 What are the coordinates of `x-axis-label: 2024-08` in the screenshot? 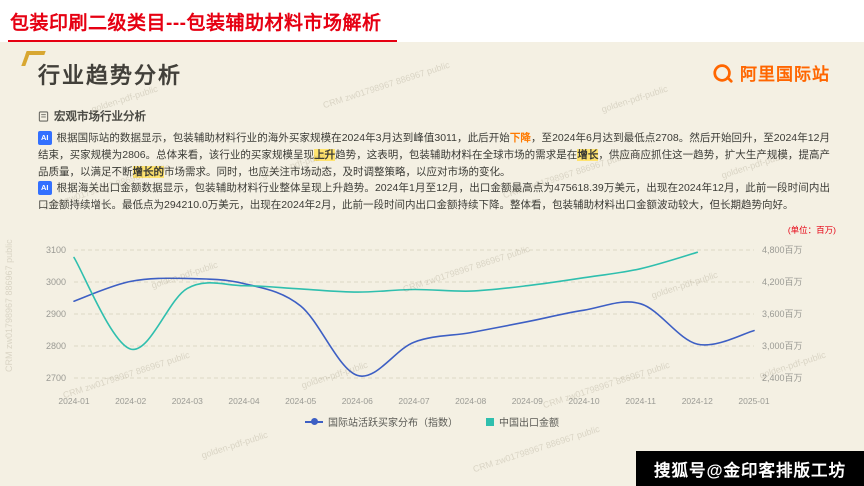 It's located at (470, 401).